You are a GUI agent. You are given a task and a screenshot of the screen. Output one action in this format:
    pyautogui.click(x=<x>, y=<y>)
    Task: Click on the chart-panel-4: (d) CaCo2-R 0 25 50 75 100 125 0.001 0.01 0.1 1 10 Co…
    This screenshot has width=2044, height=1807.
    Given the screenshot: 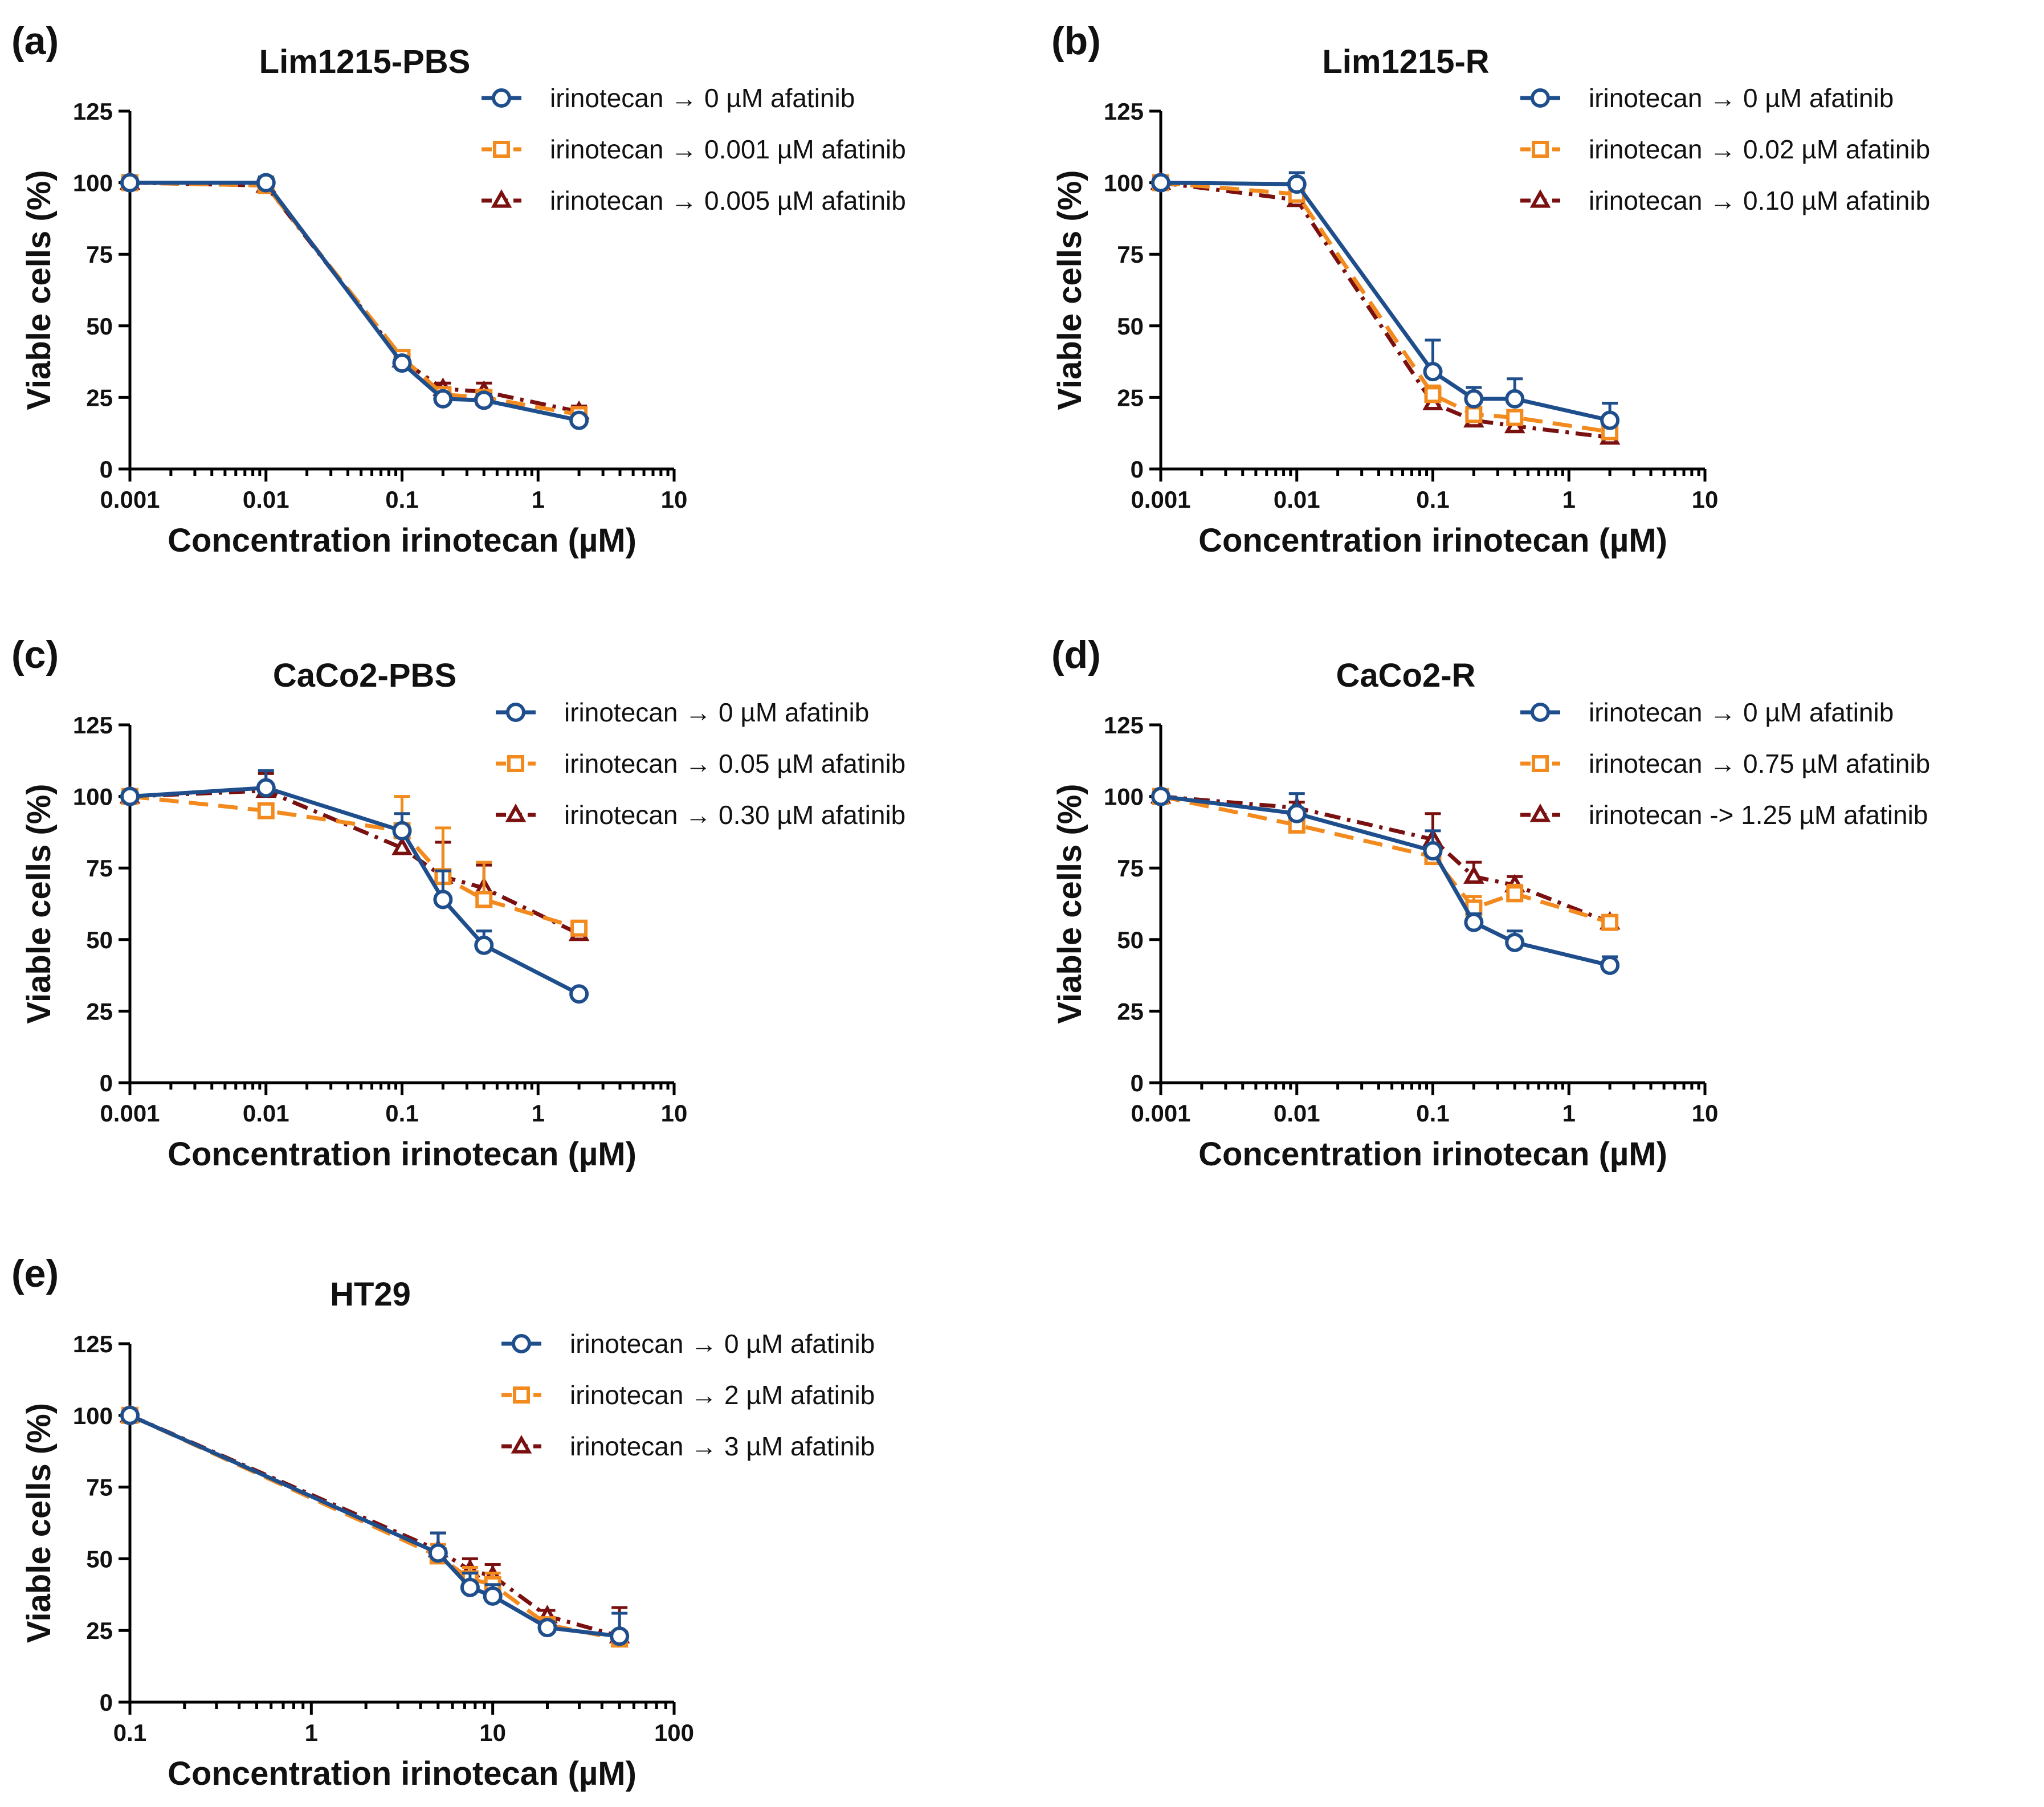 What is the action you would take?
    pyautogui.click(x=1491, y=903)
    